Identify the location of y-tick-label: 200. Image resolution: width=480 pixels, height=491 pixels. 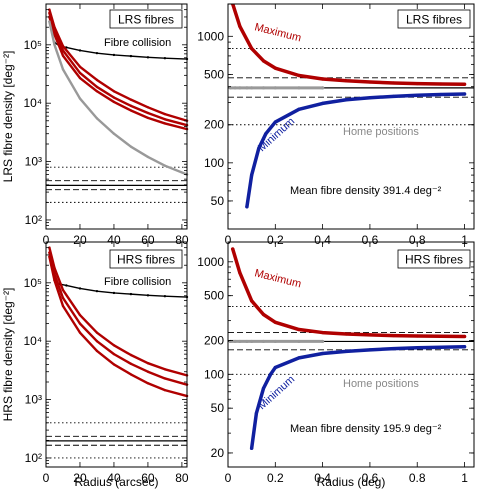
(214, 125).